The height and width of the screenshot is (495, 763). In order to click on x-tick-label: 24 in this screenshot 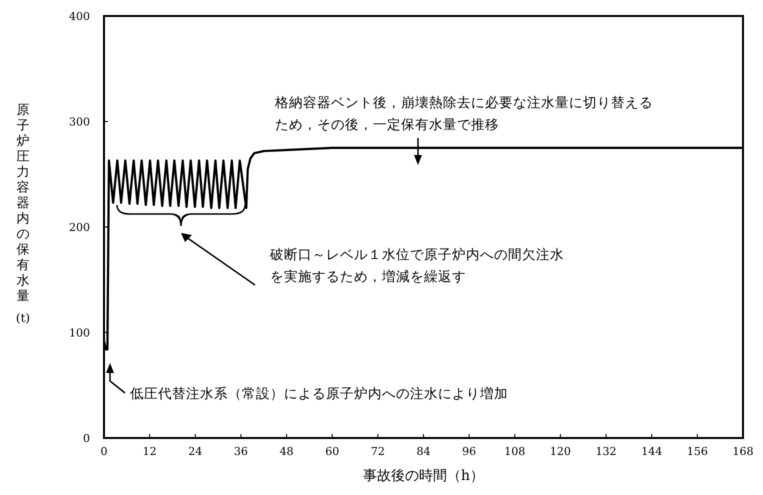, I will do `click(195, 451)`.